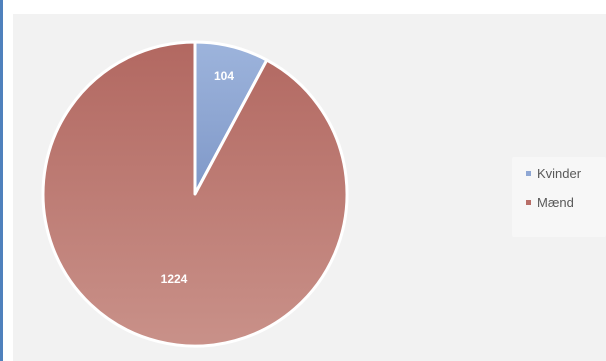 Image resolution: width=606 pixels, height=361 pixels. Describe the element at coordinates (528, 202) in the screenshot. I see `legend-swatch-maend` at that location.